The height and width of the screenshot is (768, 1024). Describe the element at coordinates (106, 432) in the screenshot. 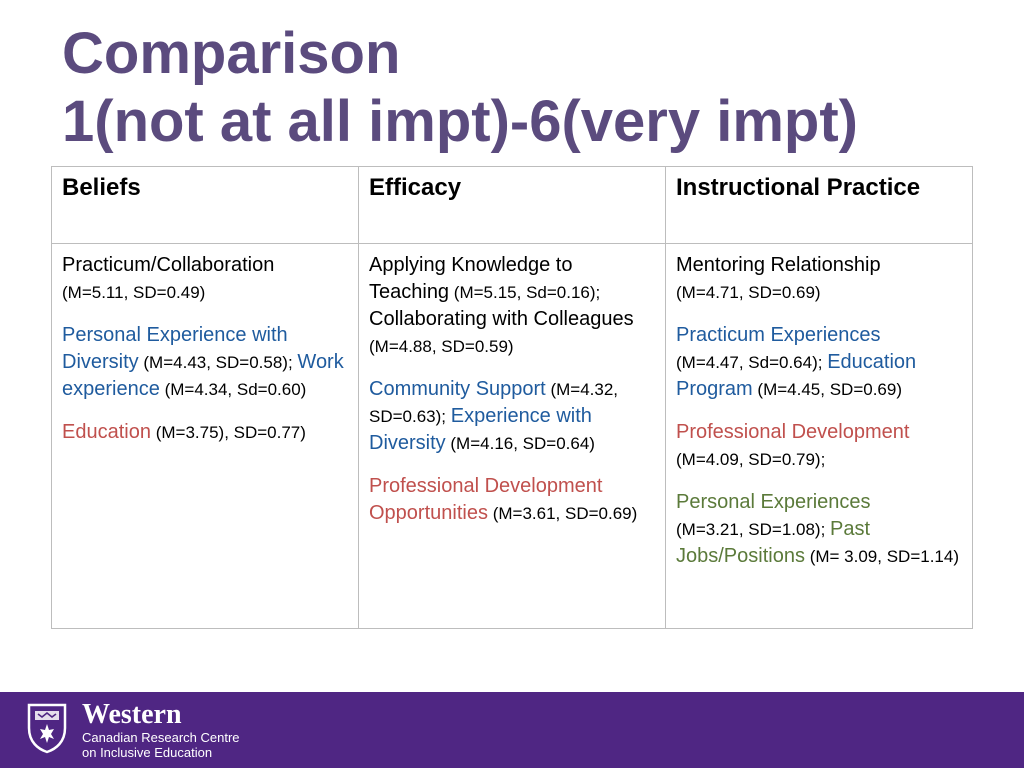

I see `factor-name: Education` at that location.